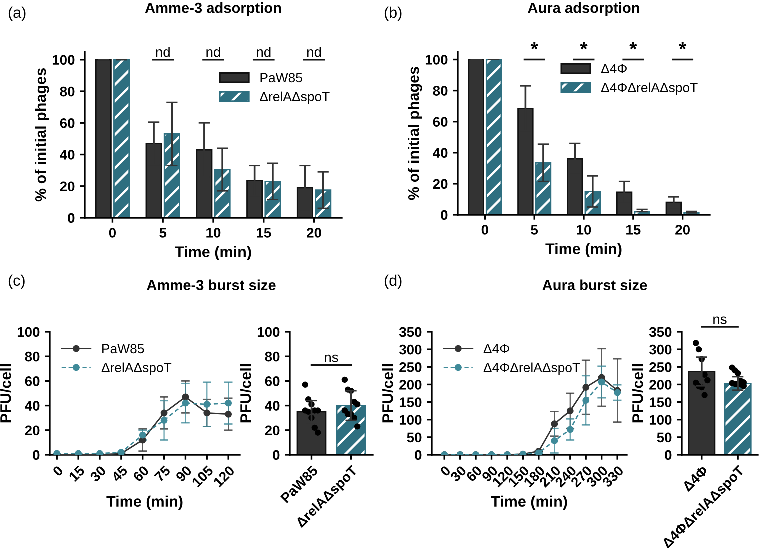 The width and height of the screenshot is (764, 548). What do you see at coordinates (119, 474) in the screenshot?
I see `x-tick-label: 45` at bounding box center [119, 474].